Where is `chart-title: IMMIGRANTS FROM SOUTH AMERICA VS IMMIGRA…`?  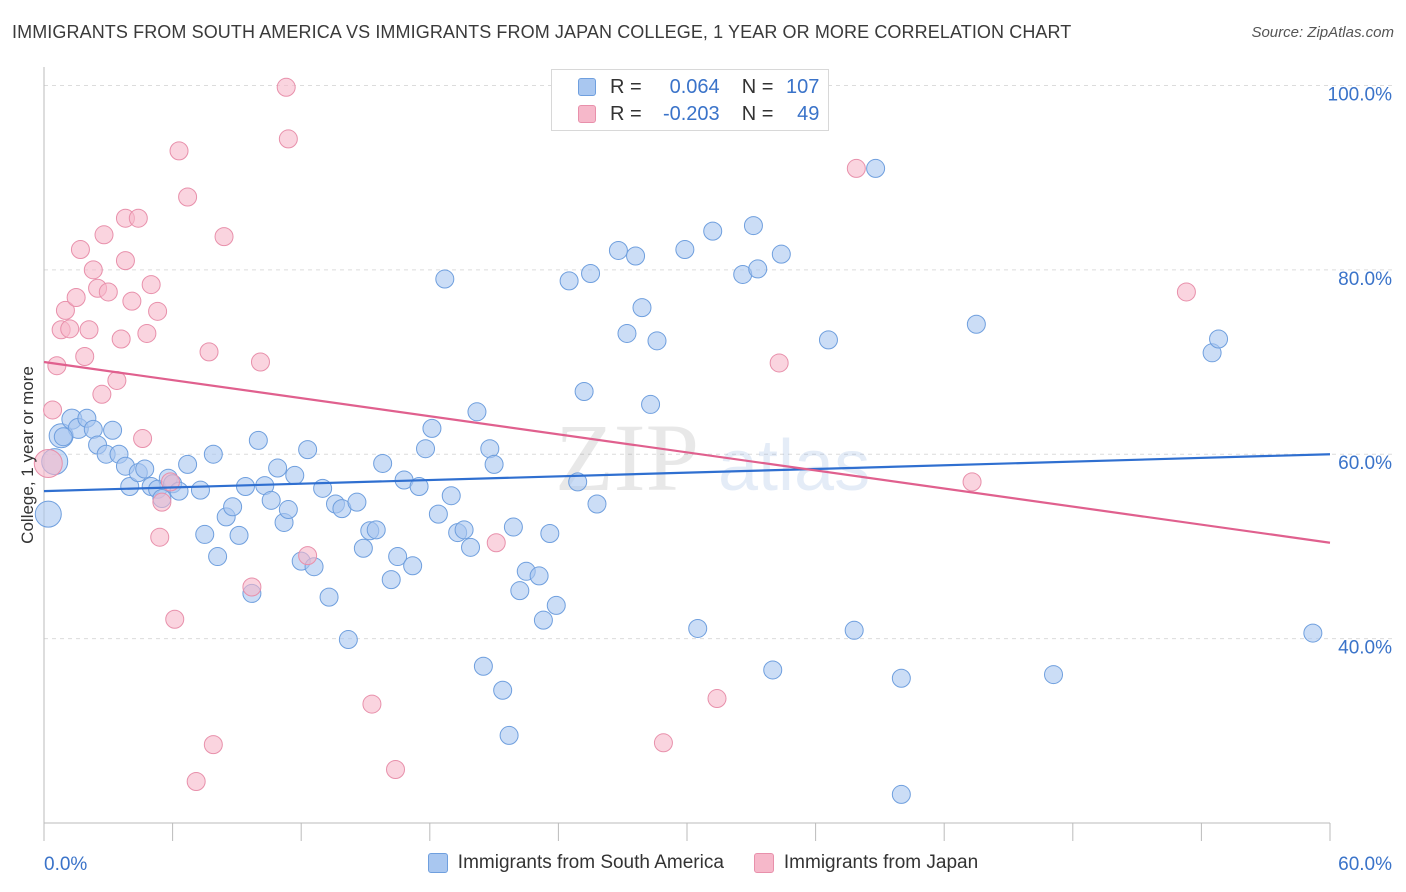 chart-title: IMMIGRANTS FROM SOUTH AMERICA VS IMMIGRA… is located at coordinates (542, 32).